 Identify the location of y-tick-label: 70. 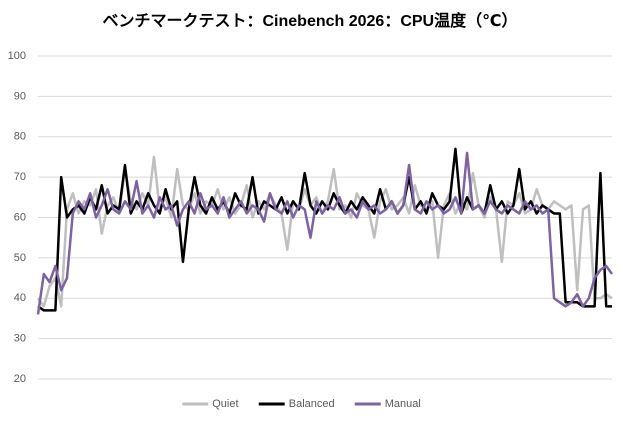
(20, 177).